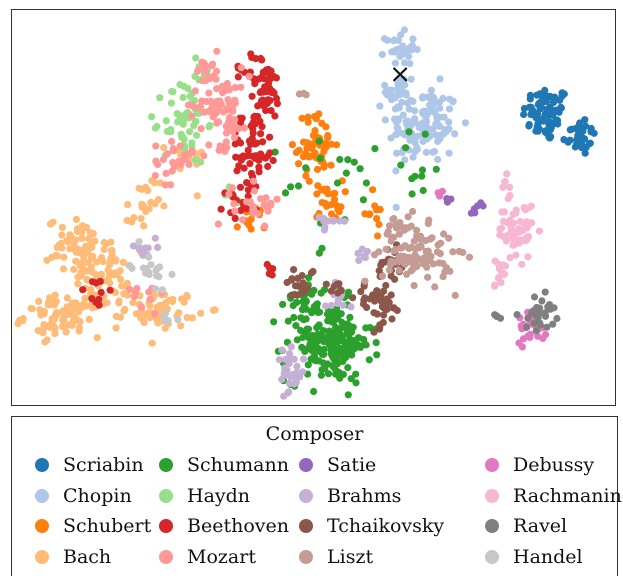 This screenshot has width=623, height=576. I want to click on legend-item-scriabin: Scriabin, so click(89, 465).